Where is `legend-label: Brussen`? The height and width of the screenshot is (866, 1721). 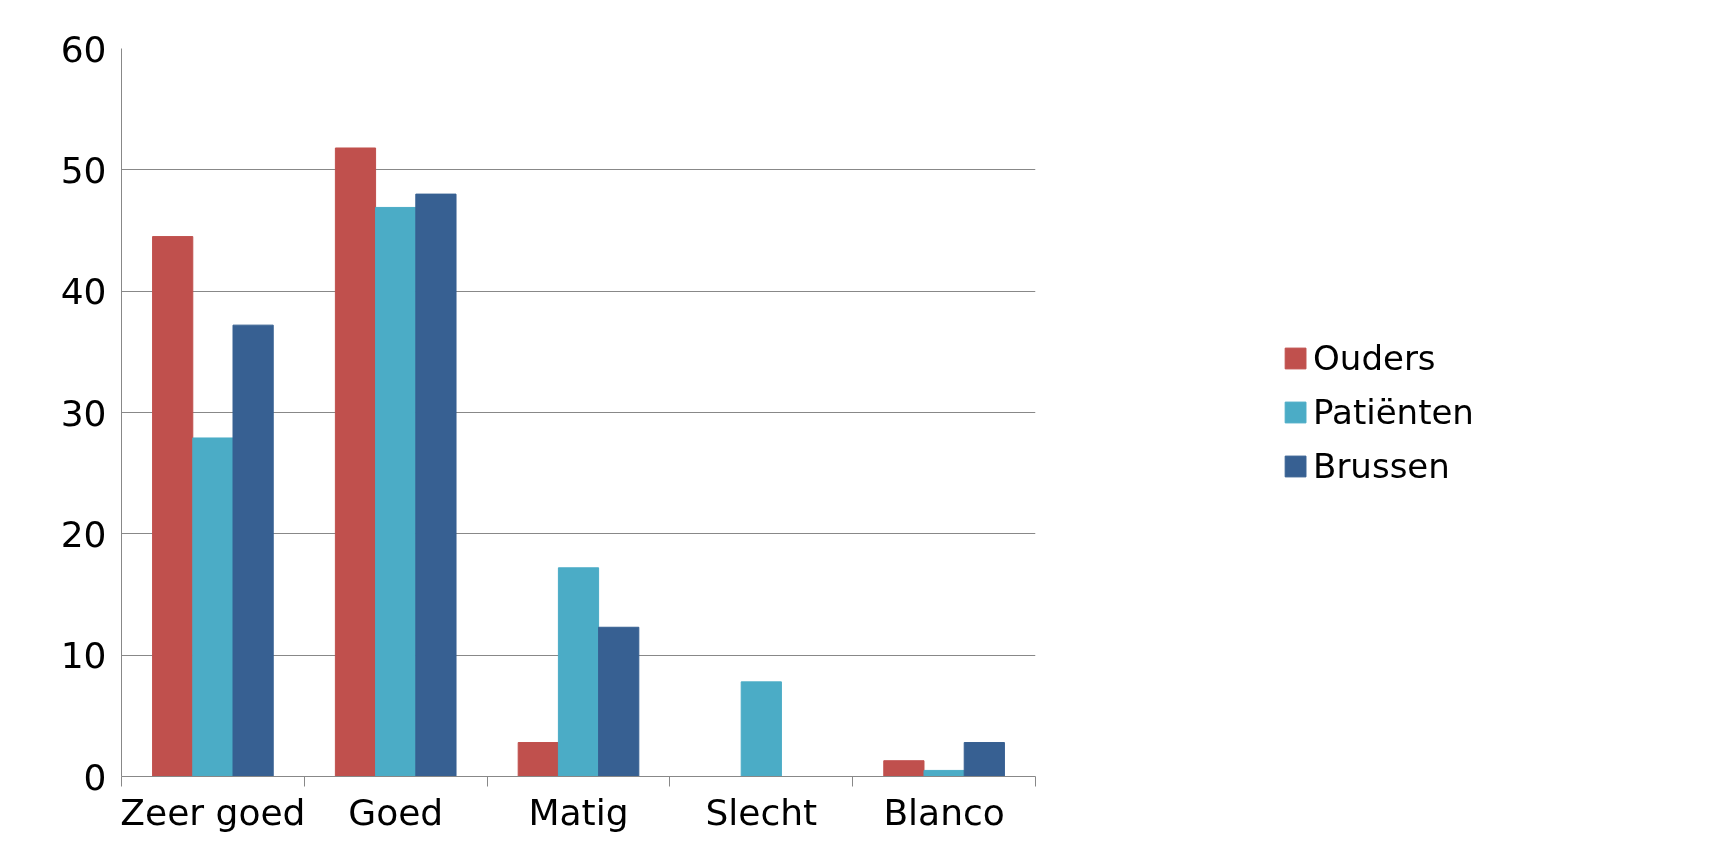 legend-label: Brussen is located at coordinates (1381, 466).